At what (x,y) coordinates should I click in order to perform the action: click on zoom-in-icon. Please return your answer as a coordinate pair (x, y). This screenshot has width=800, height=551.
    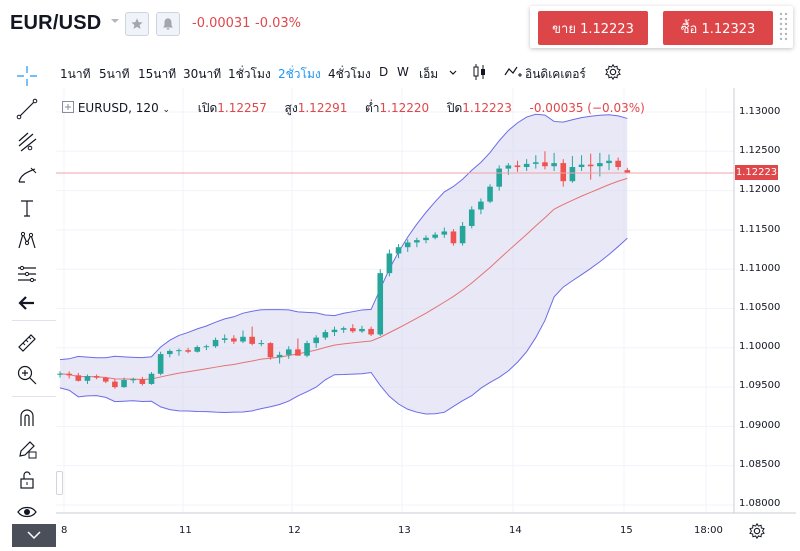
    Looking at the image, I should click on (27, 375).